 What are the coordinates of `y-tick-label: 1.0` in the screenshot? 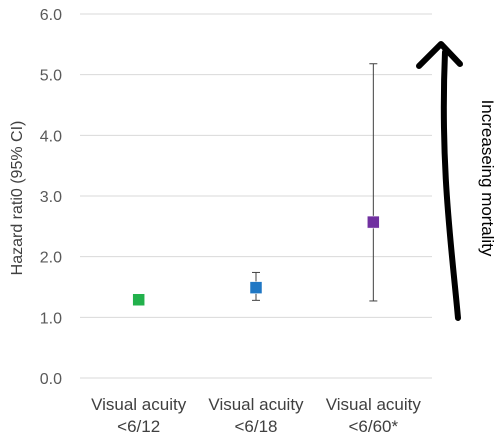 It's located at (51, 318).